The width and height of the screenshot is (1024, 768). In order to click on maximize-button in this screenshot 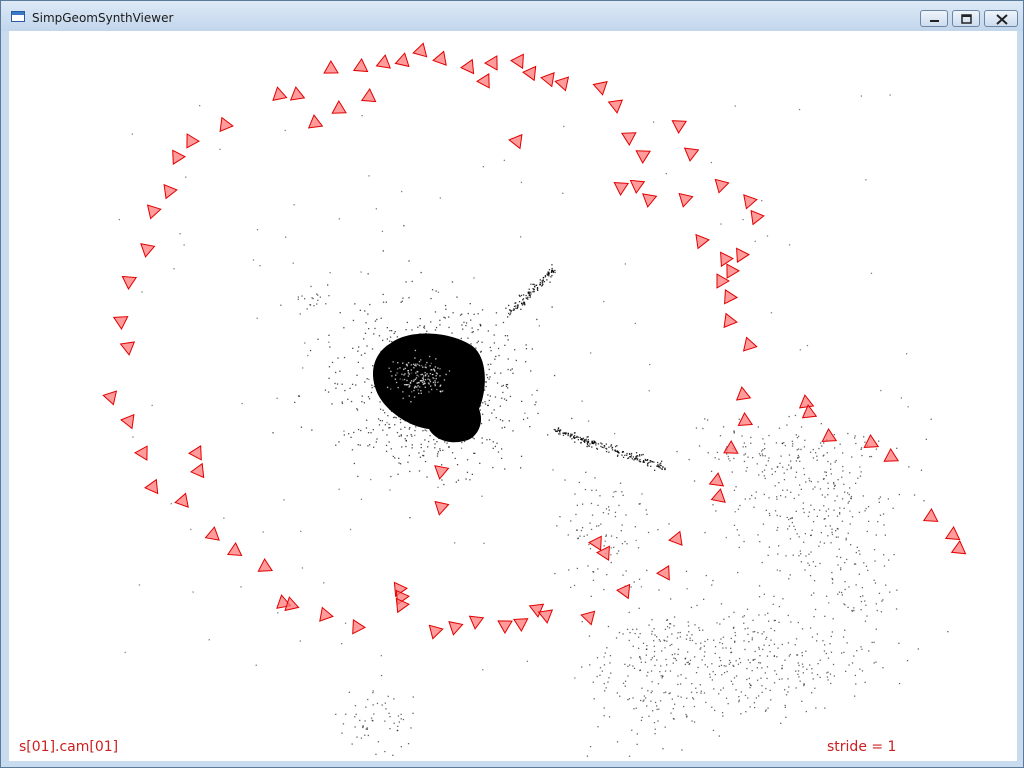, I will do `click(966, 18)`.